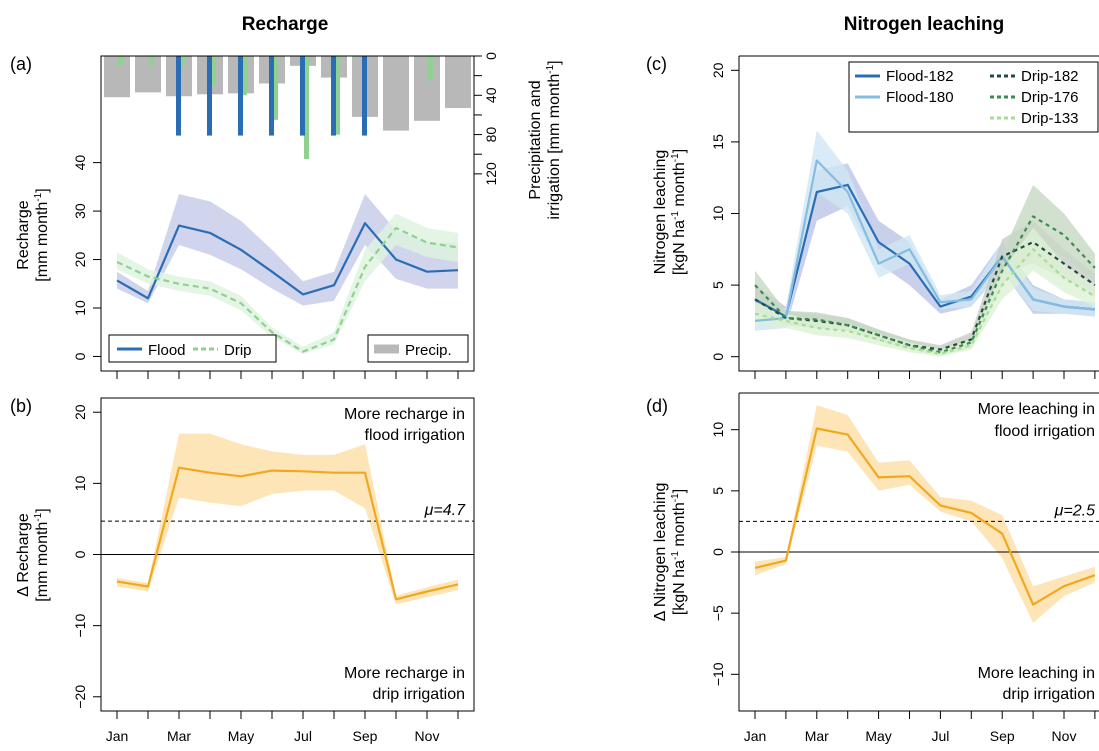 The width and height of the screenshot is (1099, 751). I want to click on legend-flood180-label: Flood-180, so click(920, 97).